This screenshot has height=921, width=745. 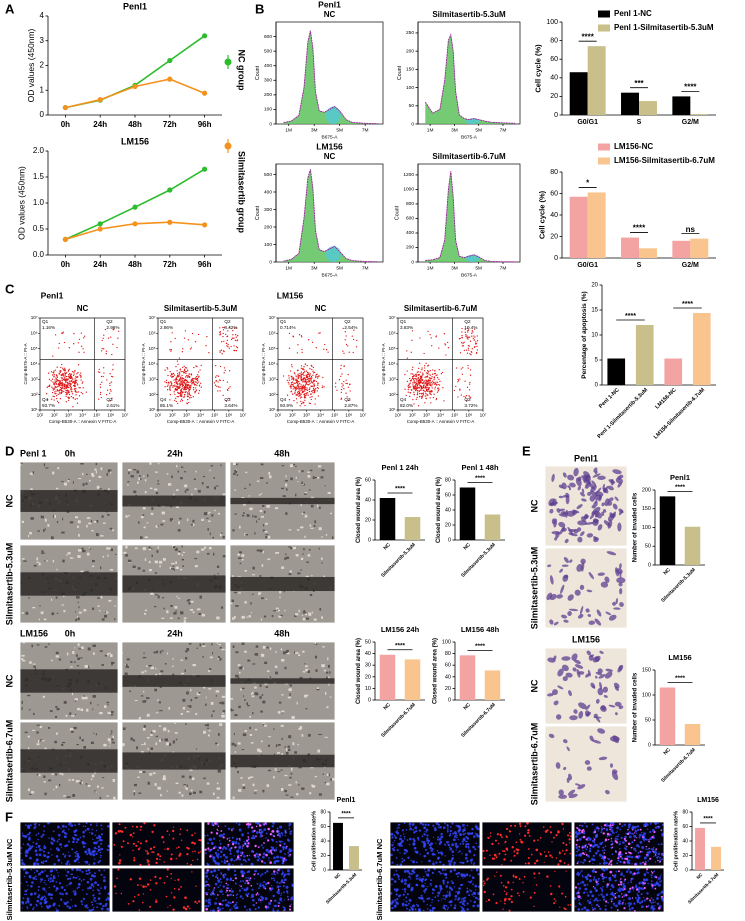 I want to click on quadrant-name: Q4, so click(x=45, y=399).